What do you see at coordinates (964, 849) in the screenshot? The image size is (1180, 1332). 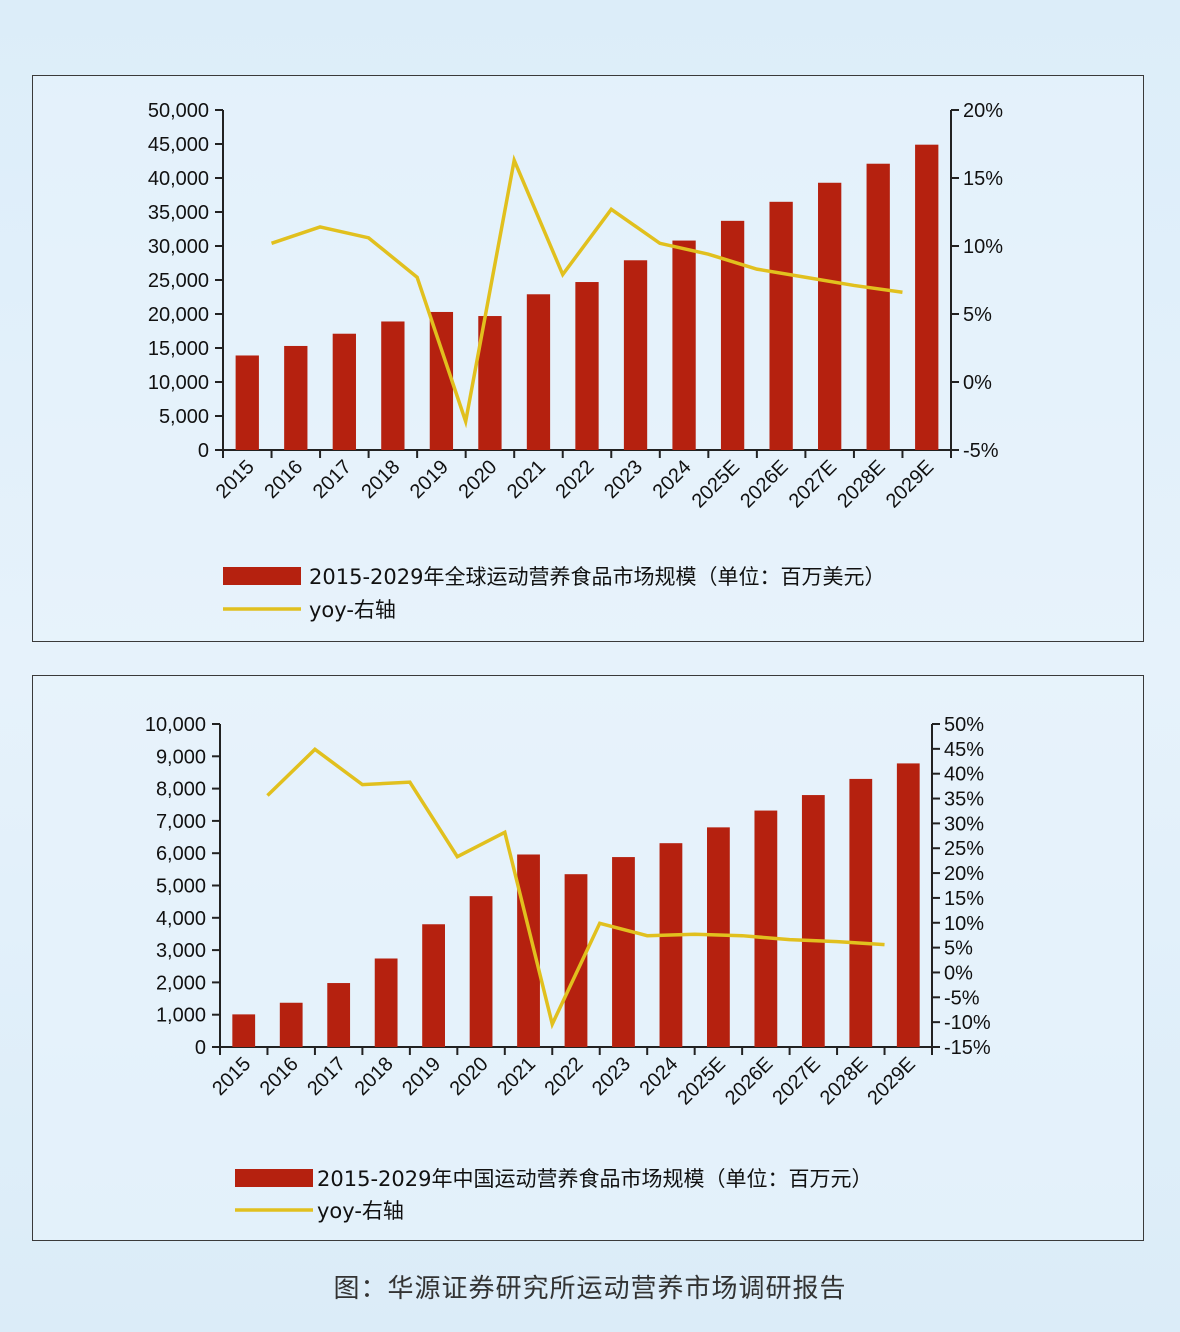 I see `right-axis-tick-label: 25%` at bounding box center [964, 849].